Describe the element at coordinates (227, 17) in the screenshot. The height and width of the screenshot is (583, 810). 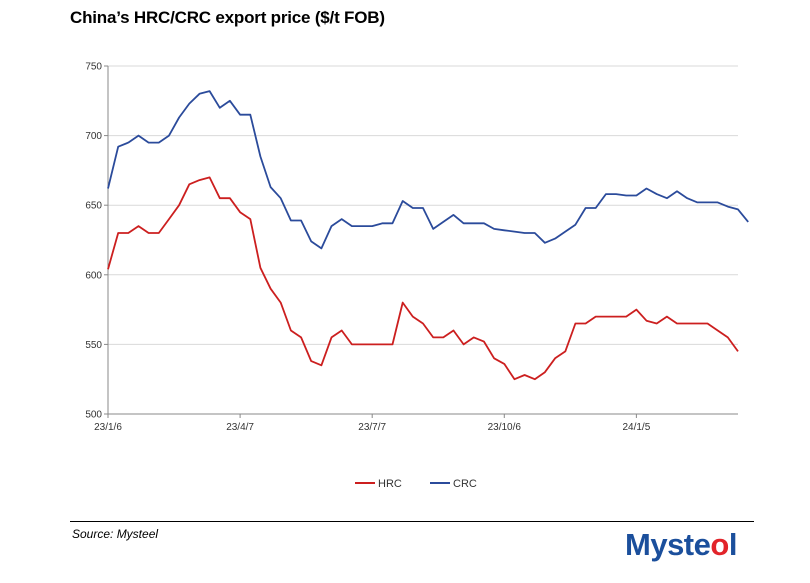
I see `chart-title: China’s HRC/CRC export price ($/t FOB)` at that location.